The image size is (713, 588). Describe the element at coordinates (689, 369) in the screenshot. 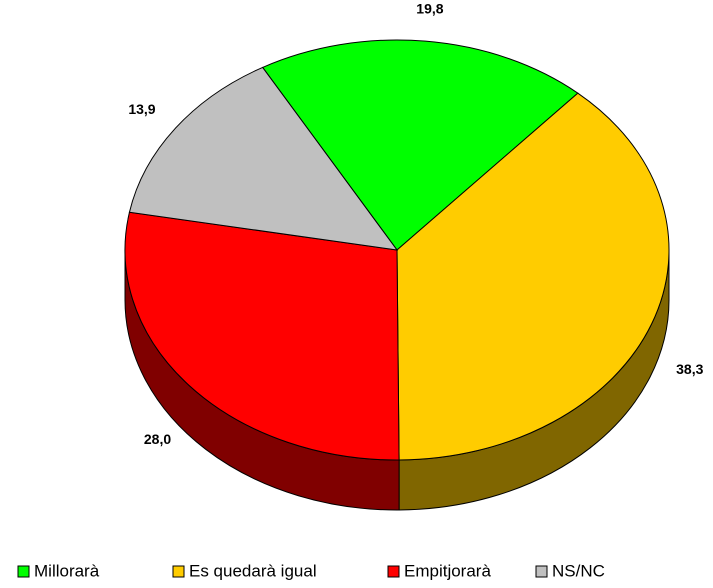

I see `value-label: 38,3` at that location.